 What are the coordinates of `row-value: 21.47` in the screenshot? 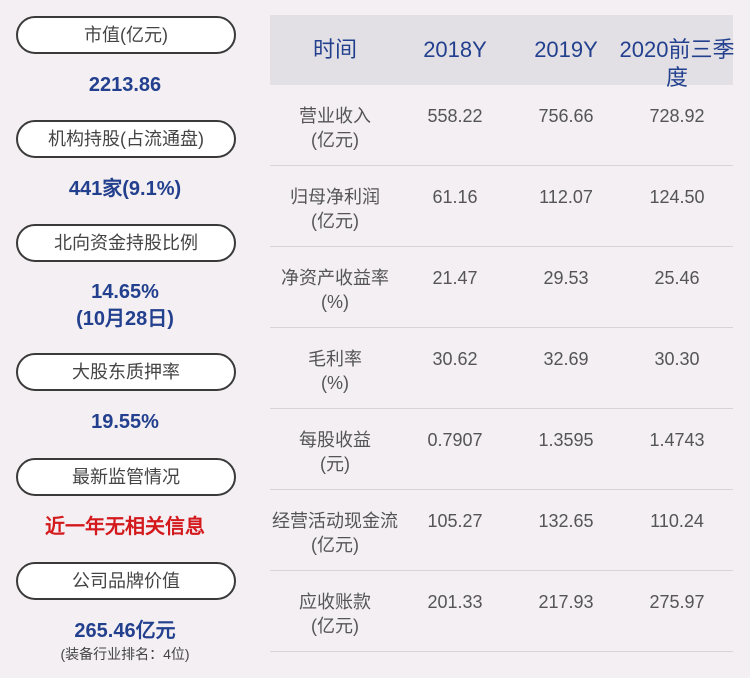 It's located at (455, 278).